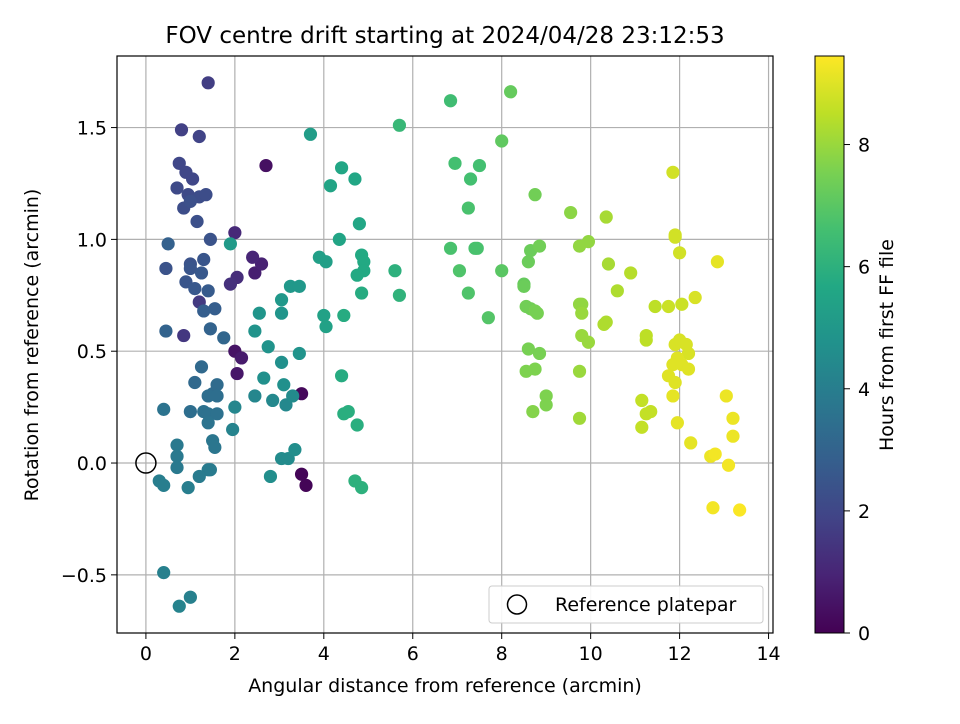 This screenshot has width=960, height=724. Describe the element at coordinates (768, 654) in the screenshot. I see `x-tick-label: 14` at that location.